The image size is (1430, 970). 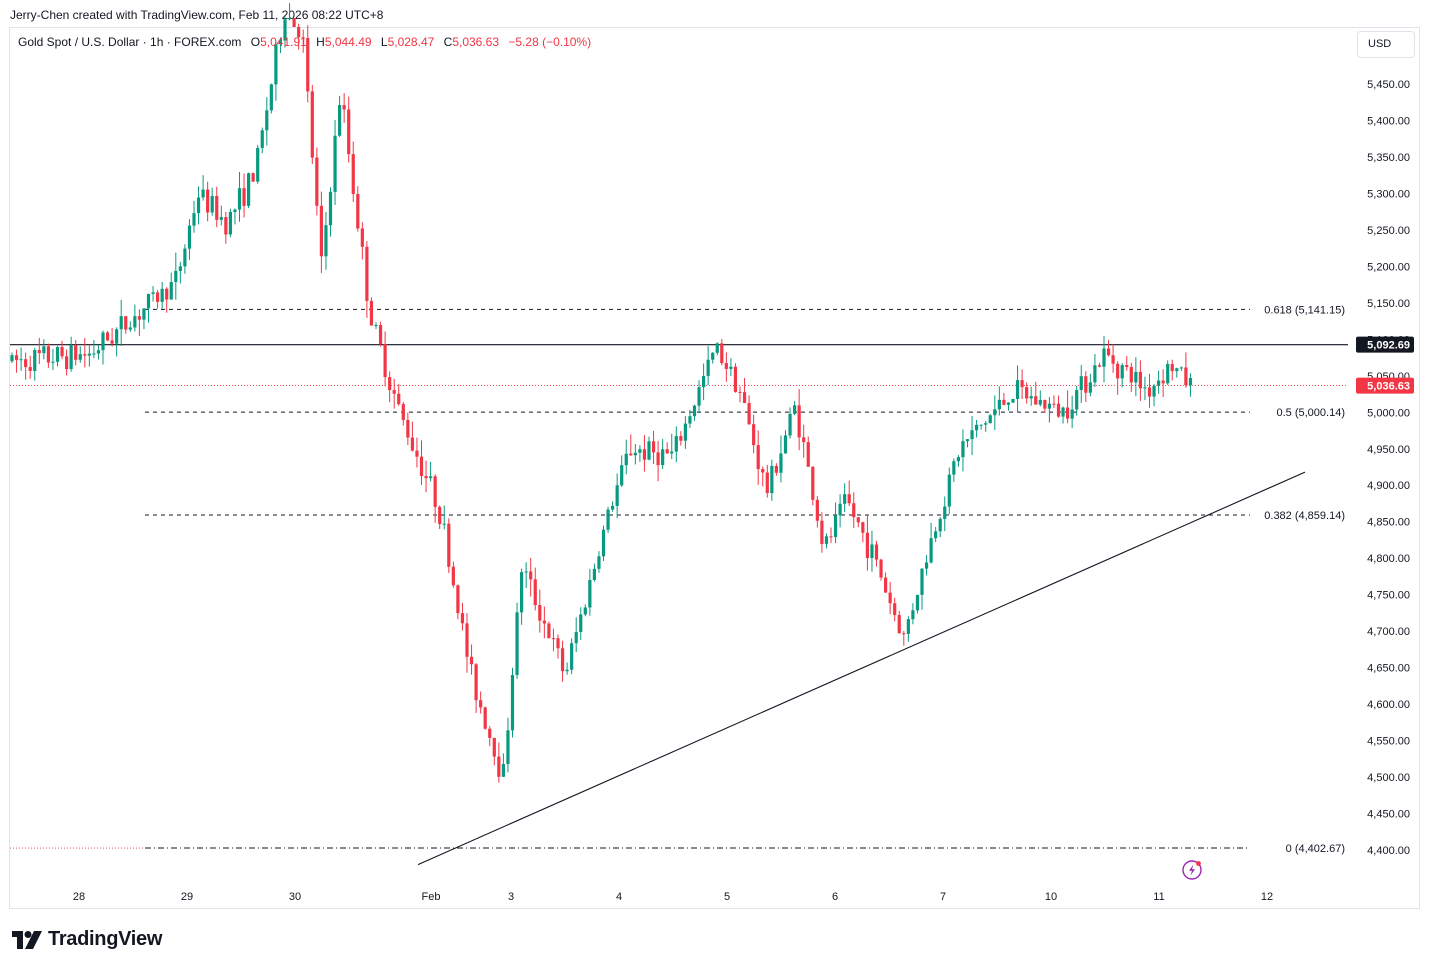 I want to click on currency-button: USD, so click(x=1386, y=44).